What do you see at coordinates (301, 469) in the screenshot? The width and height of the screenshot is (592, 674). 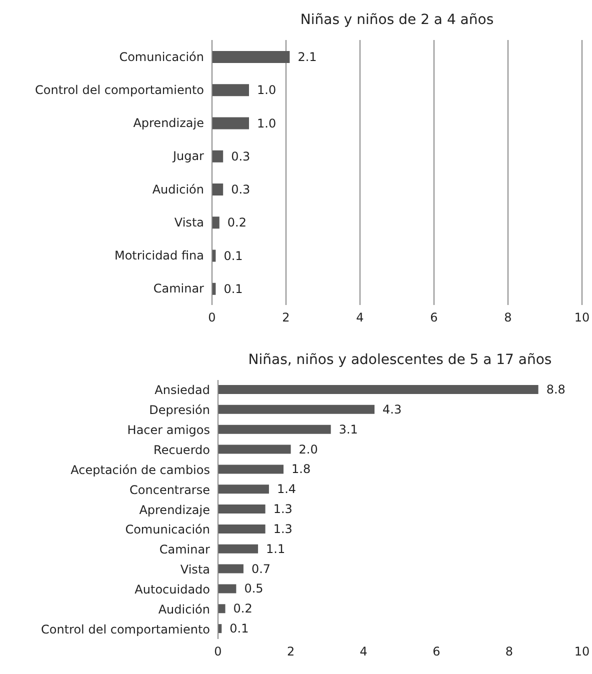 I see `data-label: 1.8` at bounding box center [301, 469].